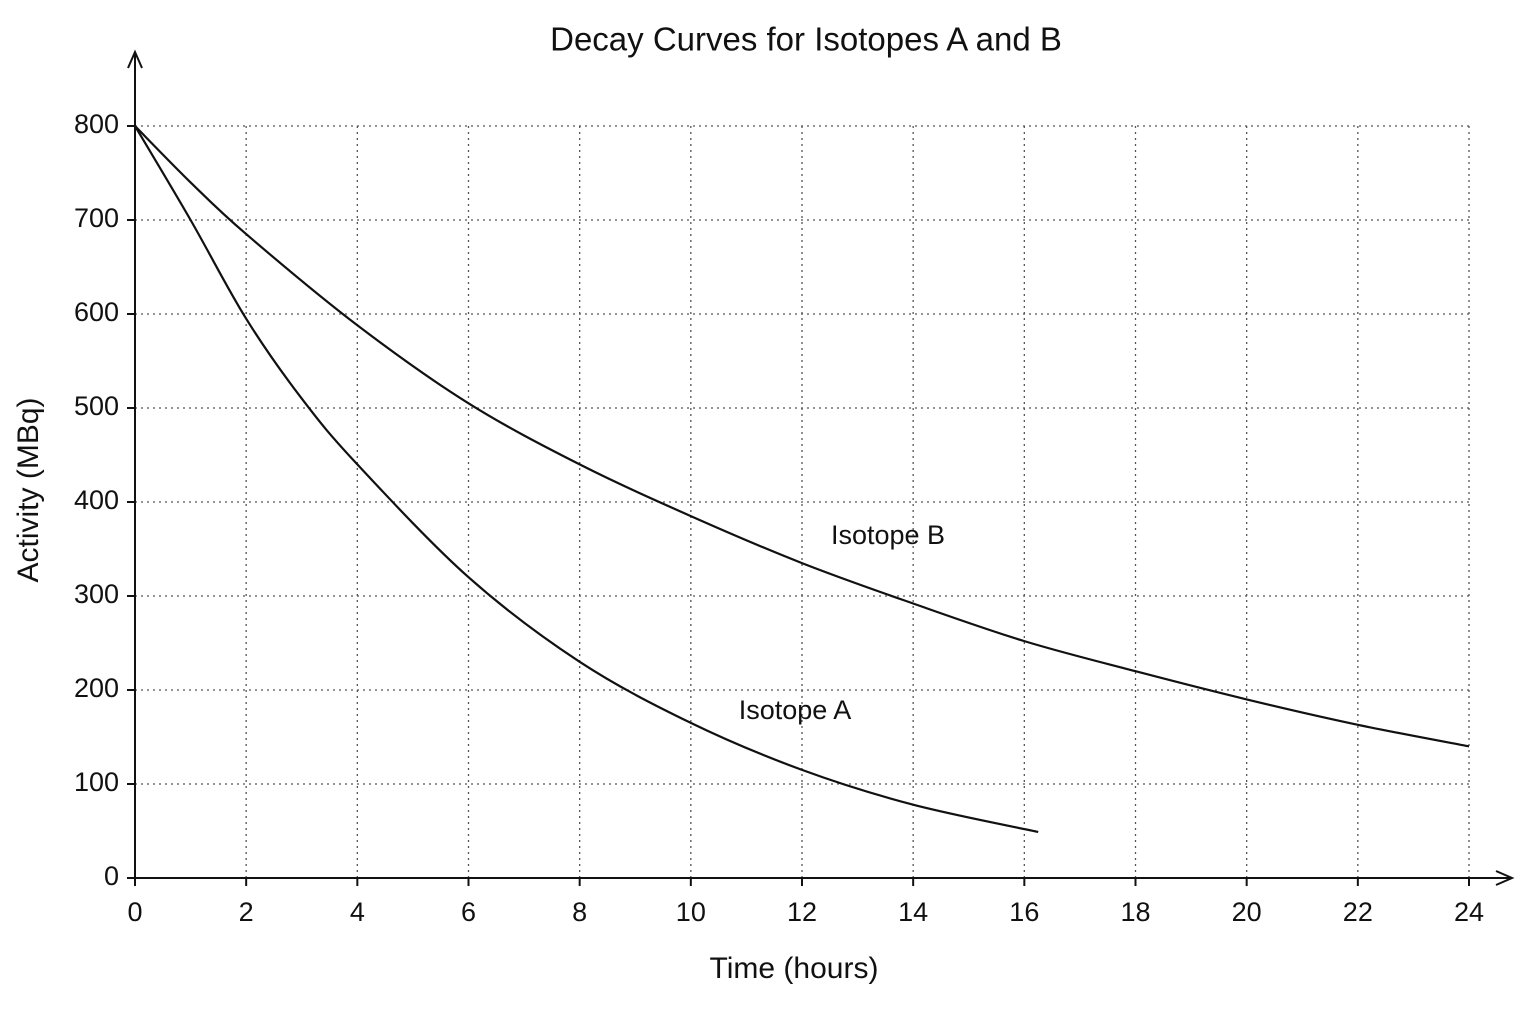  Describe the element at coordinates (96, 500) in the screenshot. I see `y-tick-label: 400` at that location.